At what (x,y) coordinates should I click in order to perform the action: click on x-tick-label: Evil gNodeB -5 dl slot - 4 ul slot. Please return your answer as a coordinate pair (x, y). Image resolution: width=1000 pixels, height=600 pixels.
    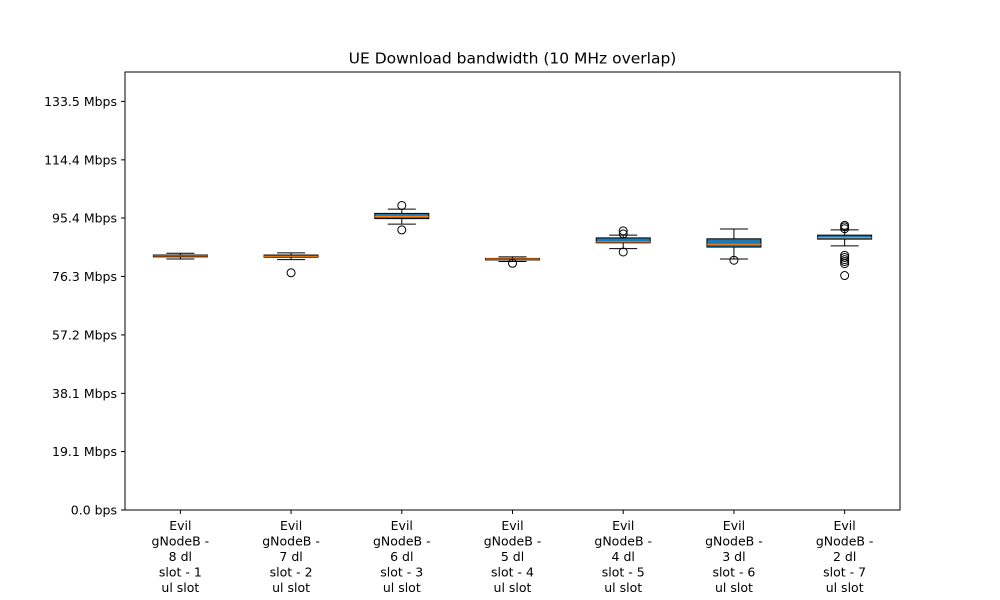
    Looking at the image, I should click on (513, 556).